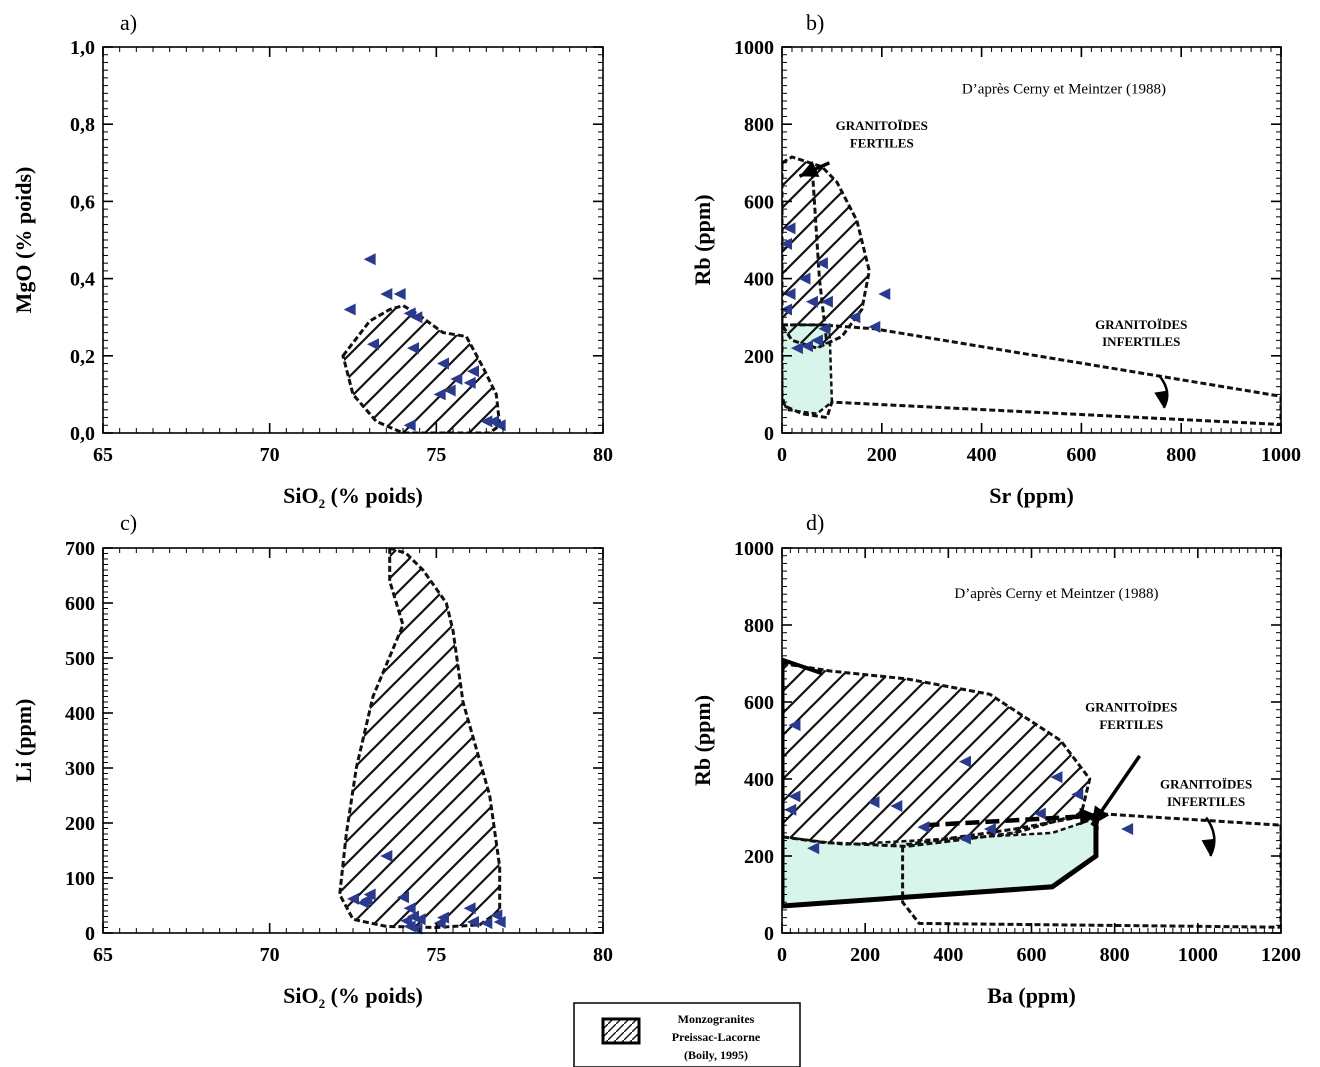 The height and width of the screenshot is (1067, 1320). What do you see at coordinates (782, 955) in the screenshot?
I see `x-tick-label-d-0: 0` at bounding box center [782, 955].